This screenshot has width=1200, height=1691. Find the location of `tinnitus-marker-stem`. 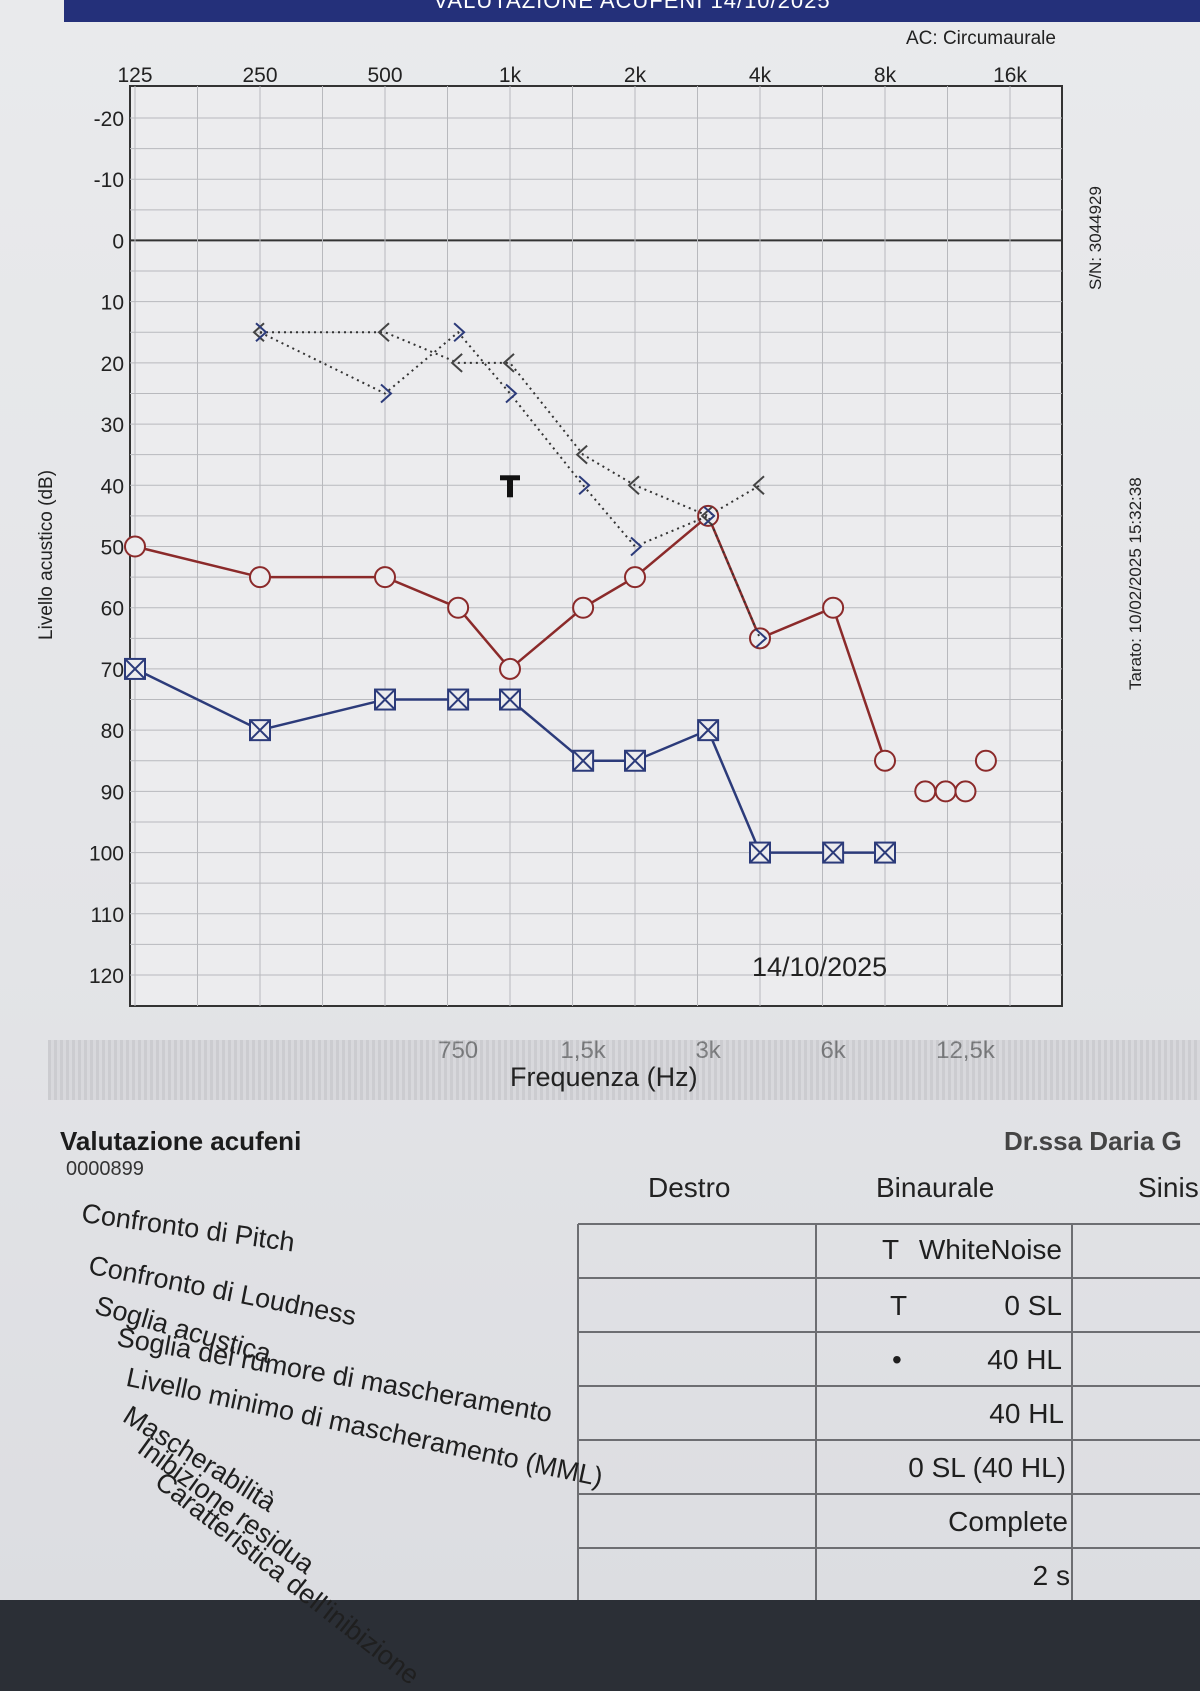

tinnitus-marker-stem is located at coordinates (510, 487).